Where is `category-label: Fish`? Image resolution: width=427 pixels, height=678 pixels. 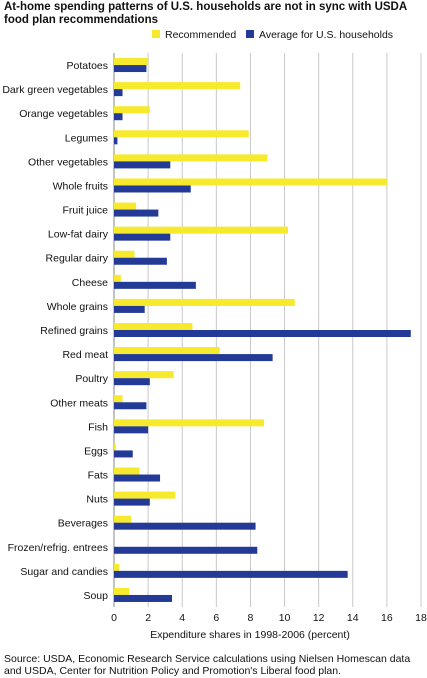
category-label: Fish is located at coordinates (98, 427).